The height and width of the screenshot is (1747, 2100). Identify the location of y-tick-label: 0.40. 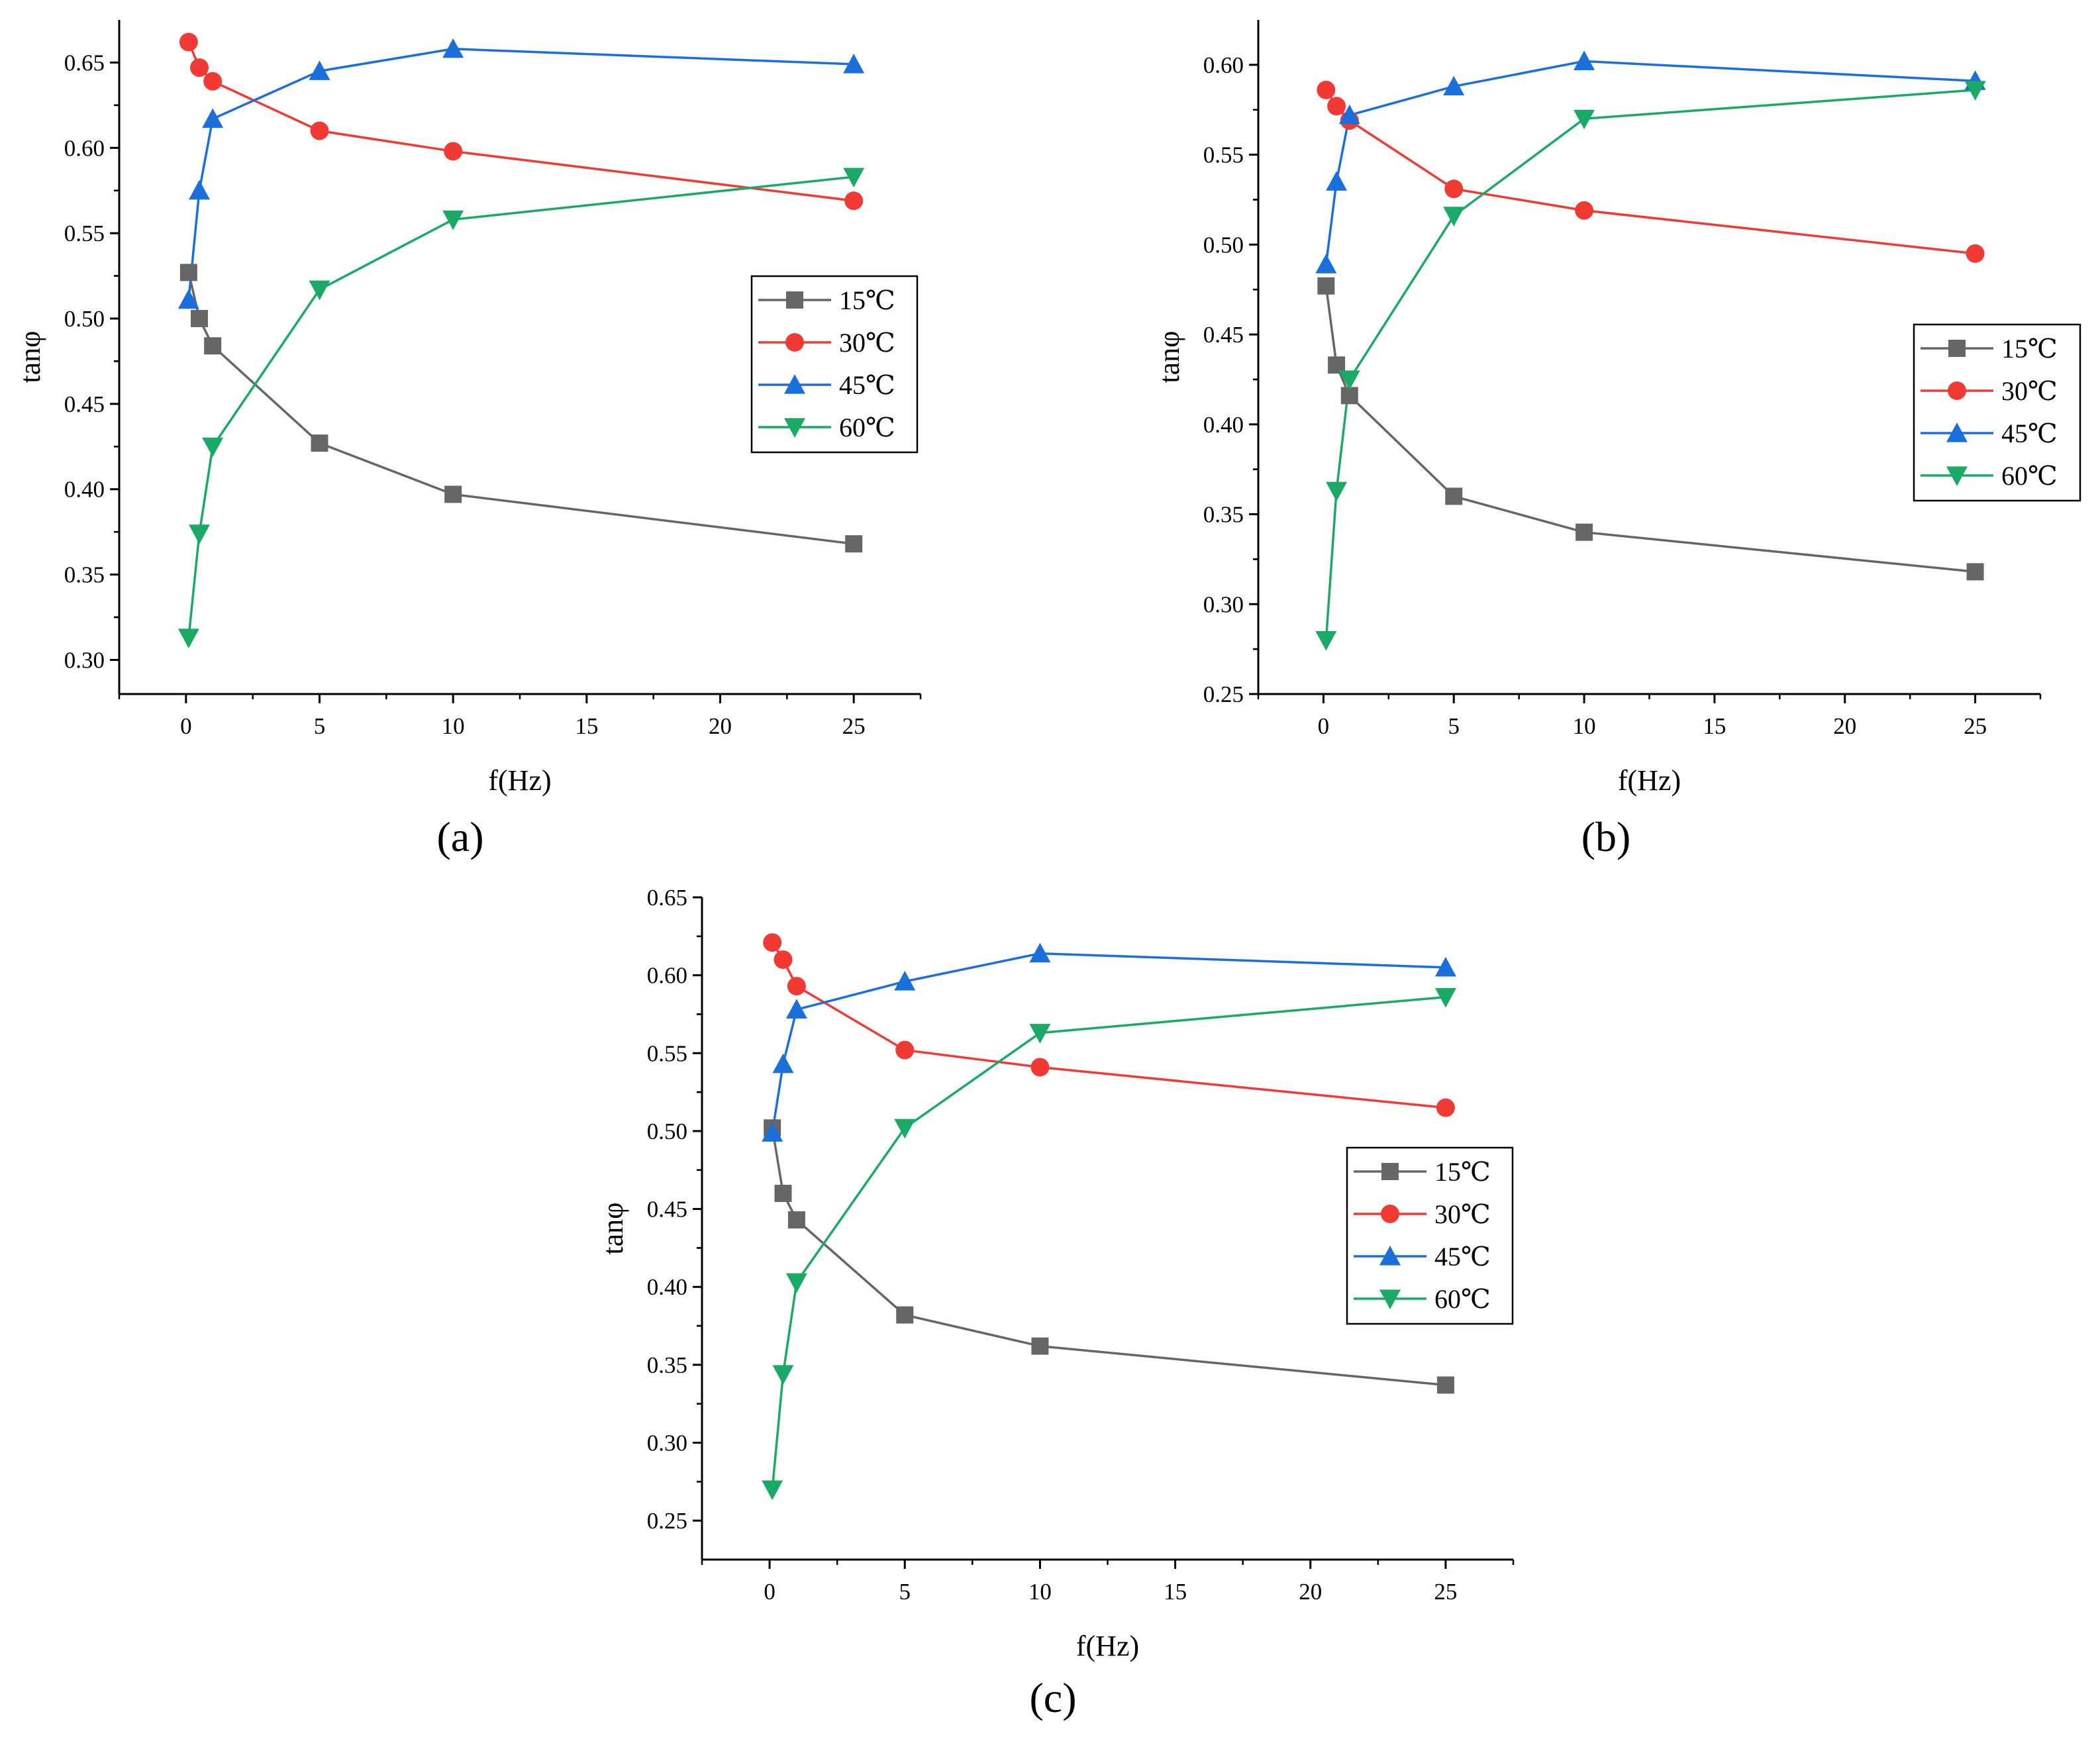
(84, 490).